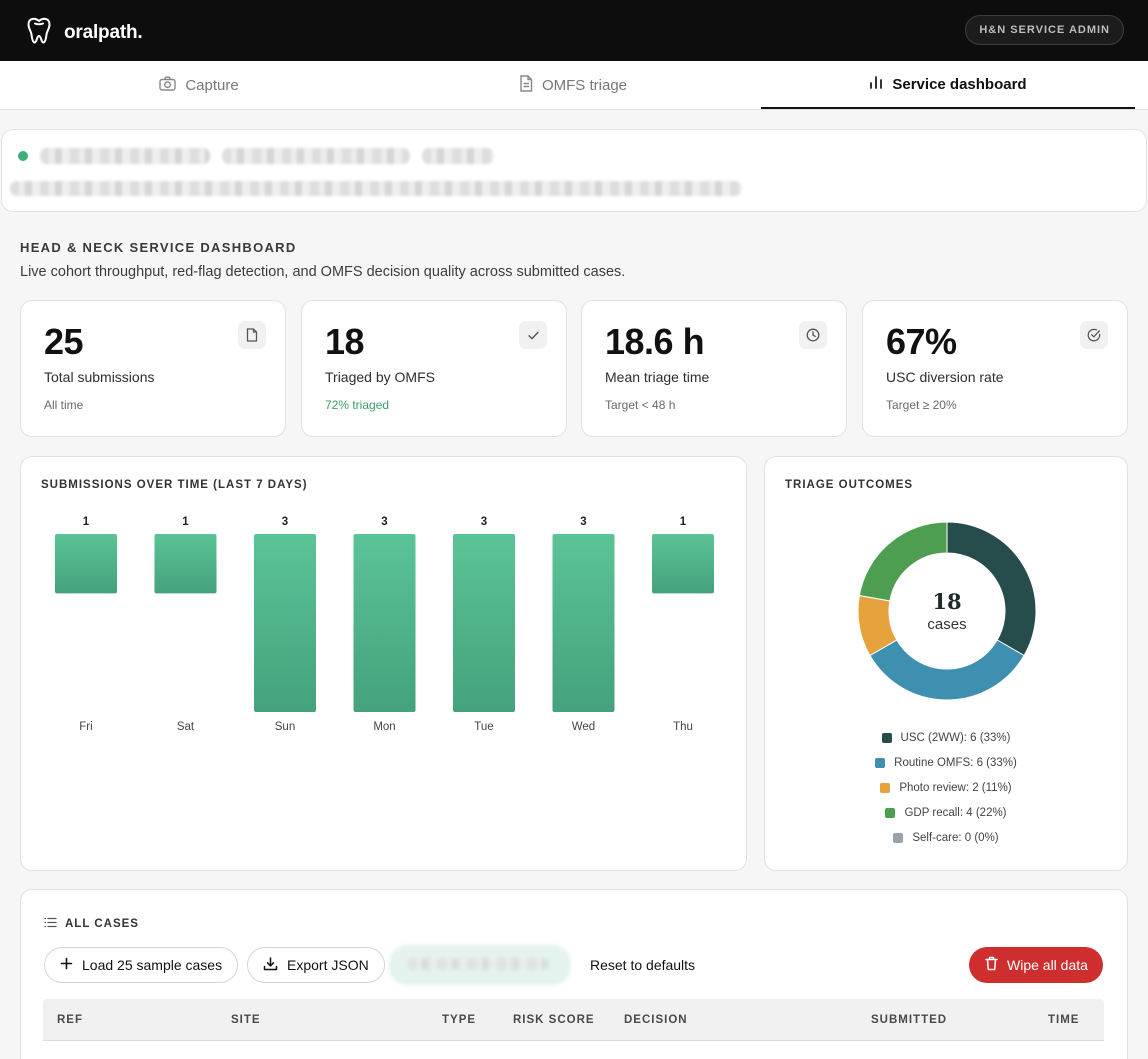 The height and width of the screenshot is (1059, 1148). I want to click on x-axis-tick-label: Wed, so click(583, 727).